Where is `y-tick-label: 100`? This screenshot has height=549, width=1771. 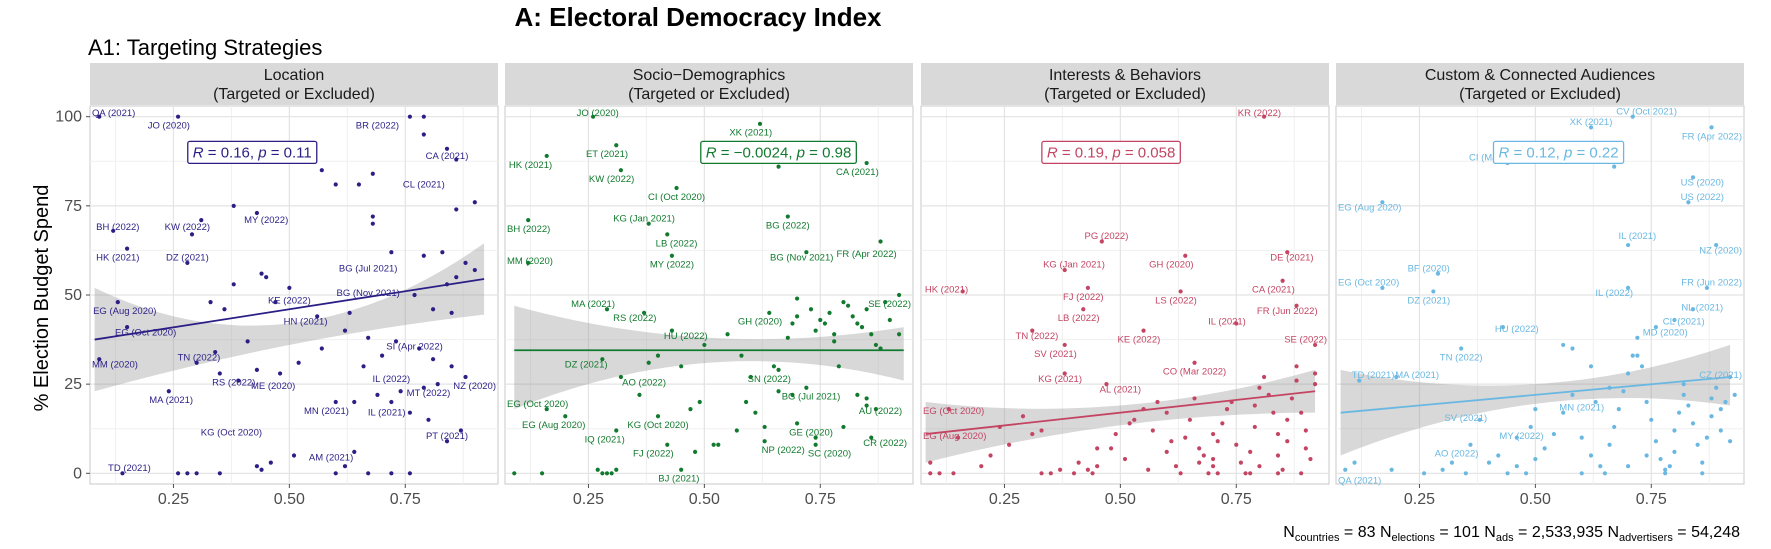
y-tick-label: 100 is located at coordinates (68, 117).